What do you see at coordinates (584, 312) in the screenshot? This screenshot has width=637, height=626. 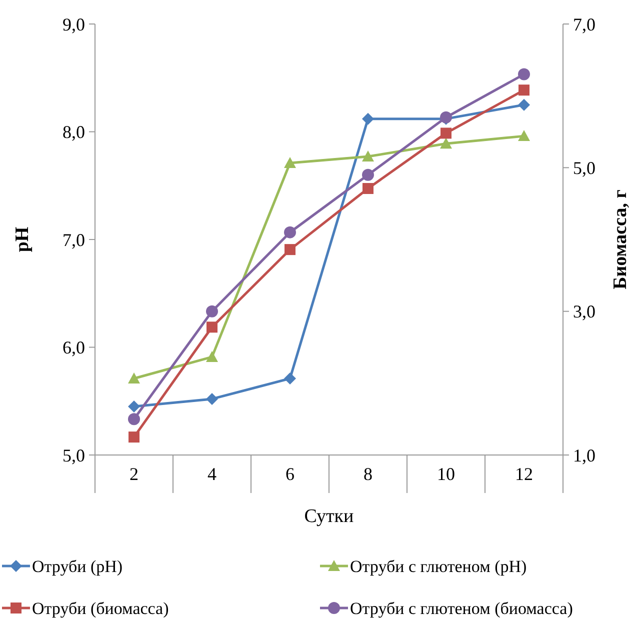 I see `y2-tick-label: 3,0` at bounding box center [584, 312].